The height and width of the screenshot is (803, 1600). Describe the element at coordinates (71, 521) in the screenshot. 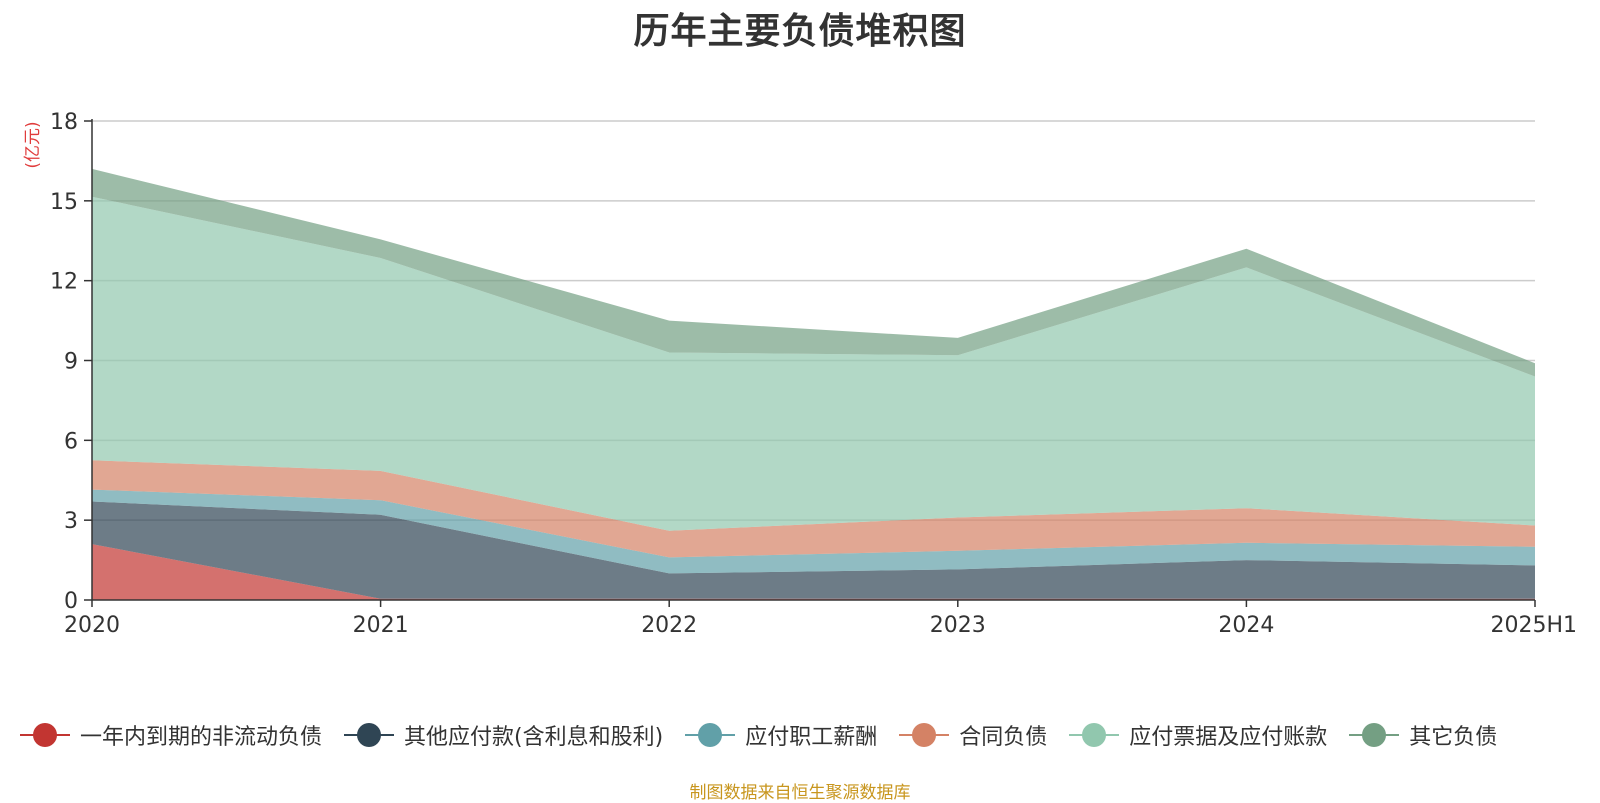

I see `y-tick-label: 3` at that location.